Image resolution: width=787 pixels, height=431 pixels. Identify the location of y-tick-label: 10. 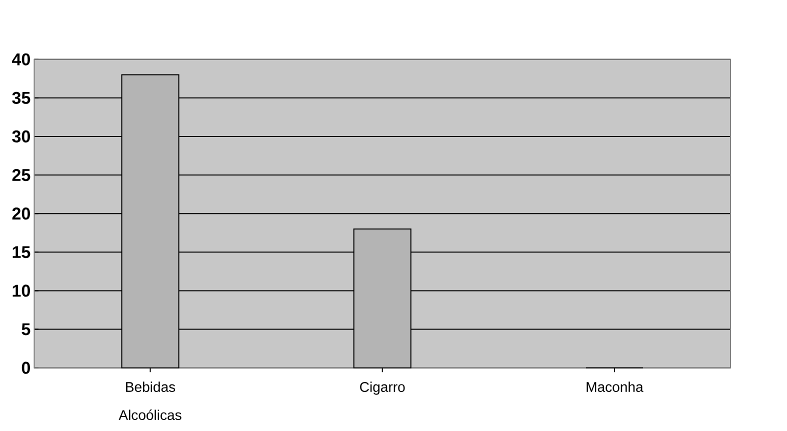
(21, 290).